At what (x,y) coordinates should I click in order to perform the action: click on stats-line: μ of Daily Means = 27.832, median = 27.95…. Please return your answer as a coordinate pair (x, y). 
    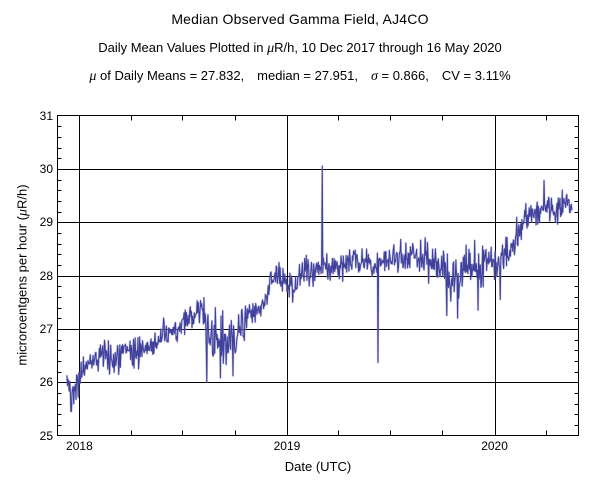
    Looking at the image, I should click on (300, 76).